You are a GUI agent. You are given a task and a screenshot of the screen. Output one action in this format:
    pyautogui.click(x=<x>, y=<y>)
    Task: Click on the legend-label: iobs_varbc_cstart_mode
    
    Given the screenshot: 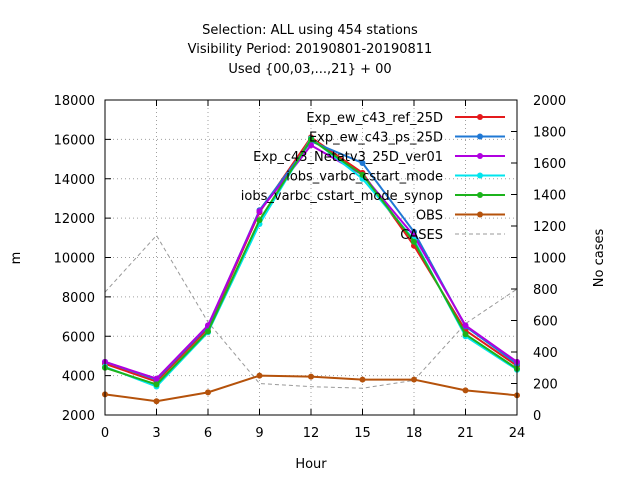 What is the action you would take?
    pyautogui.click(x=364, y=177)
    